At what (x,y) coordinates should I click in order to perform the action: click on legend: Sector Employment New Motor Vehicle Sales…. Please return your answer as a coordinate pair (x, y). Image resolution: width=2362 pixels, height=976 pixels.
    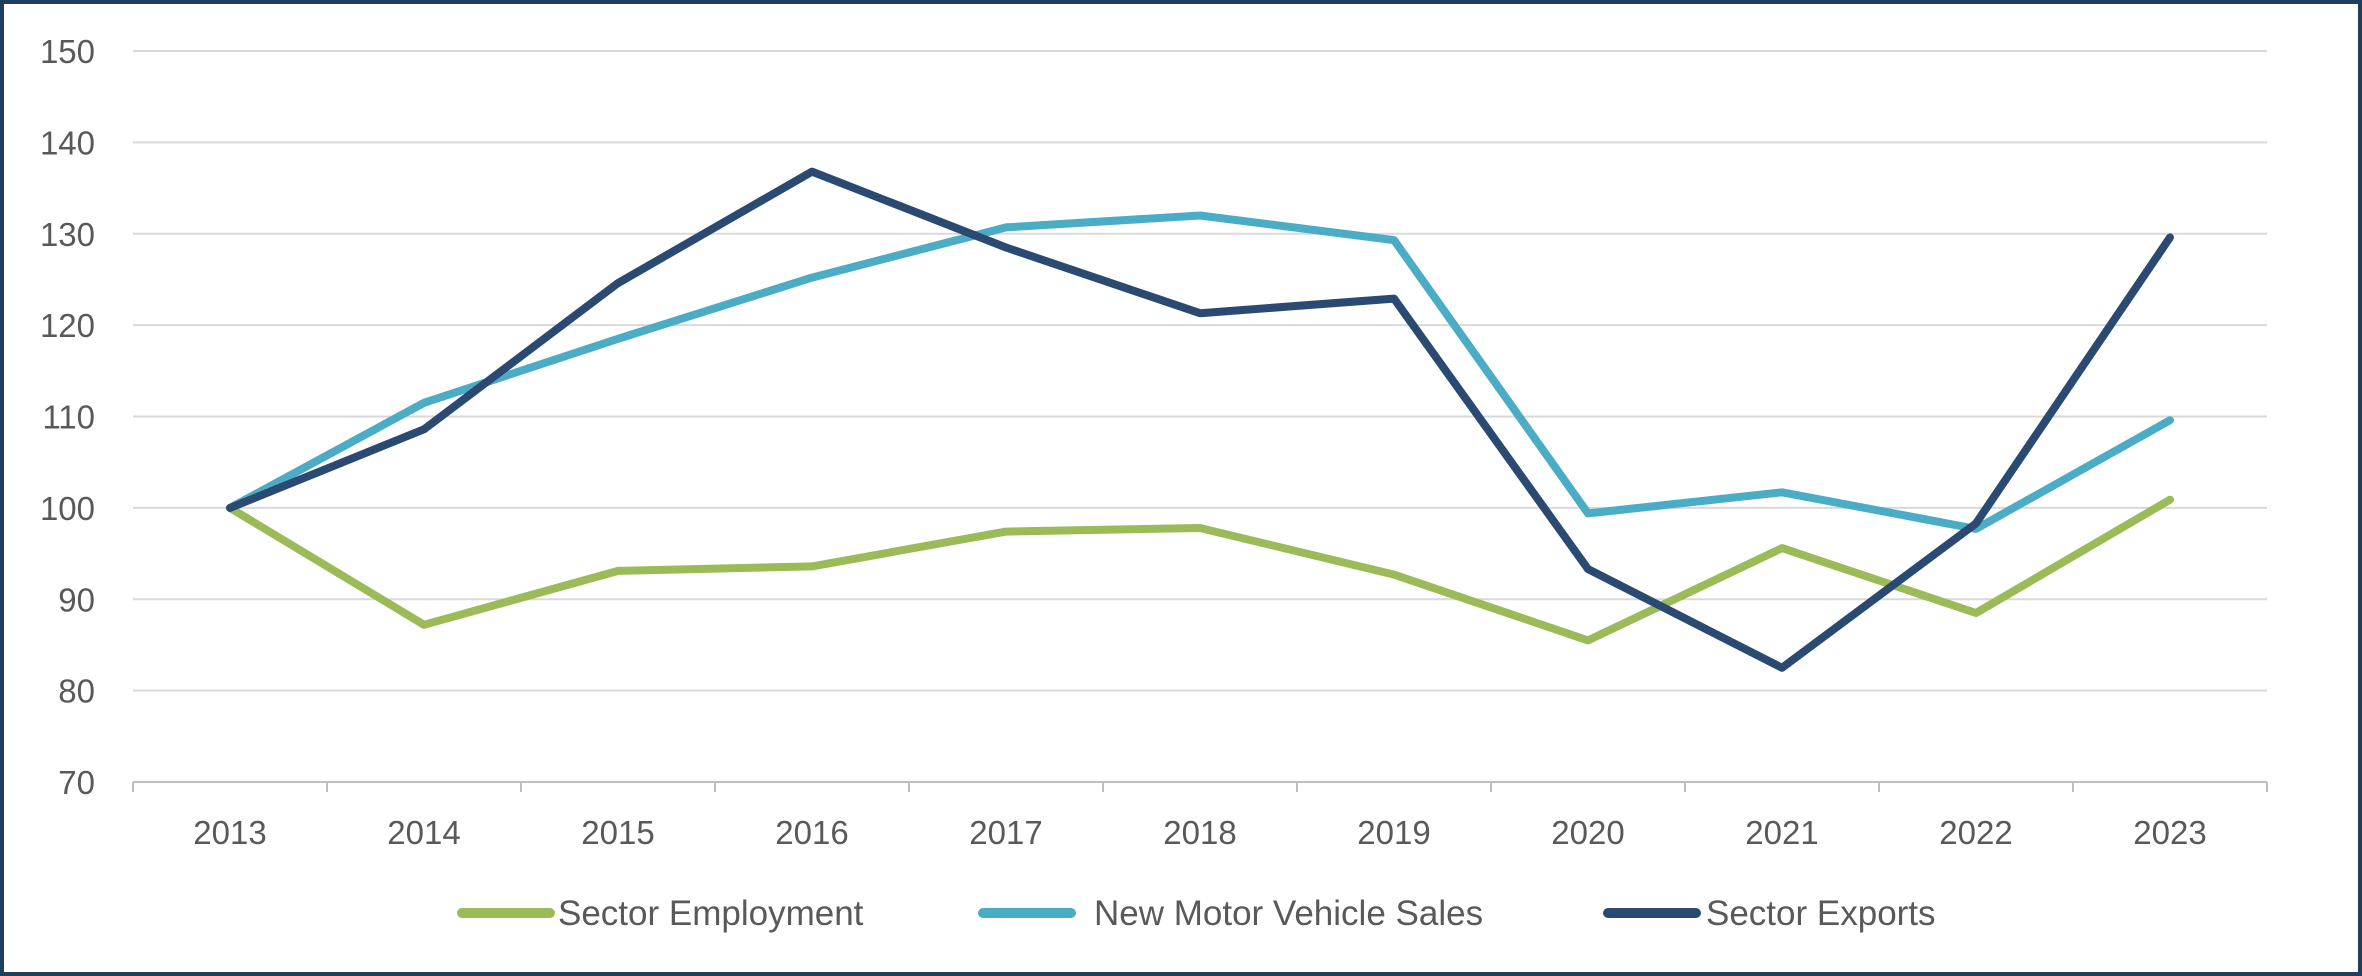
    Looking at the image, I should click on (1196, 913).